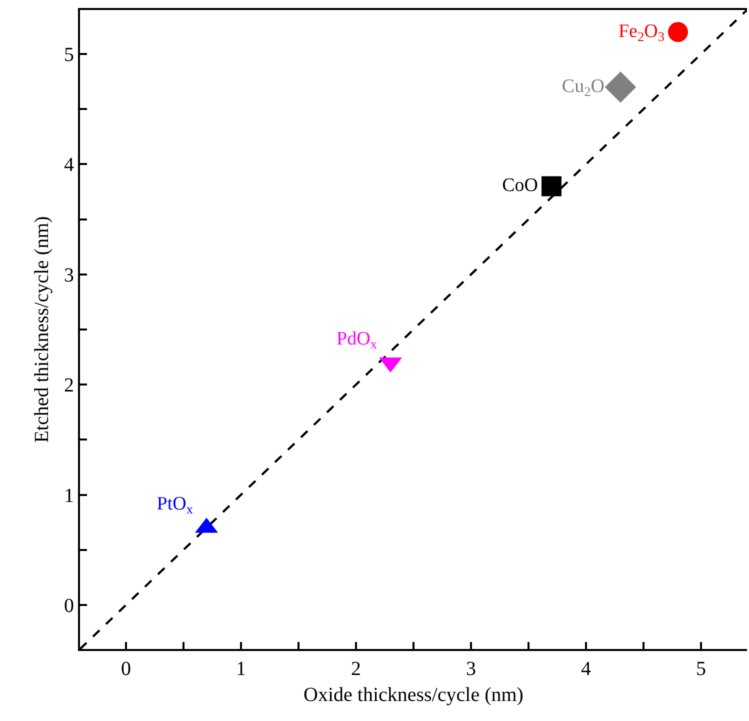 This screenshot has height=721, width=749. Describe the element at coordinates (126, 669) in the screenshot. I see `x-tick-label: 0` at that location.